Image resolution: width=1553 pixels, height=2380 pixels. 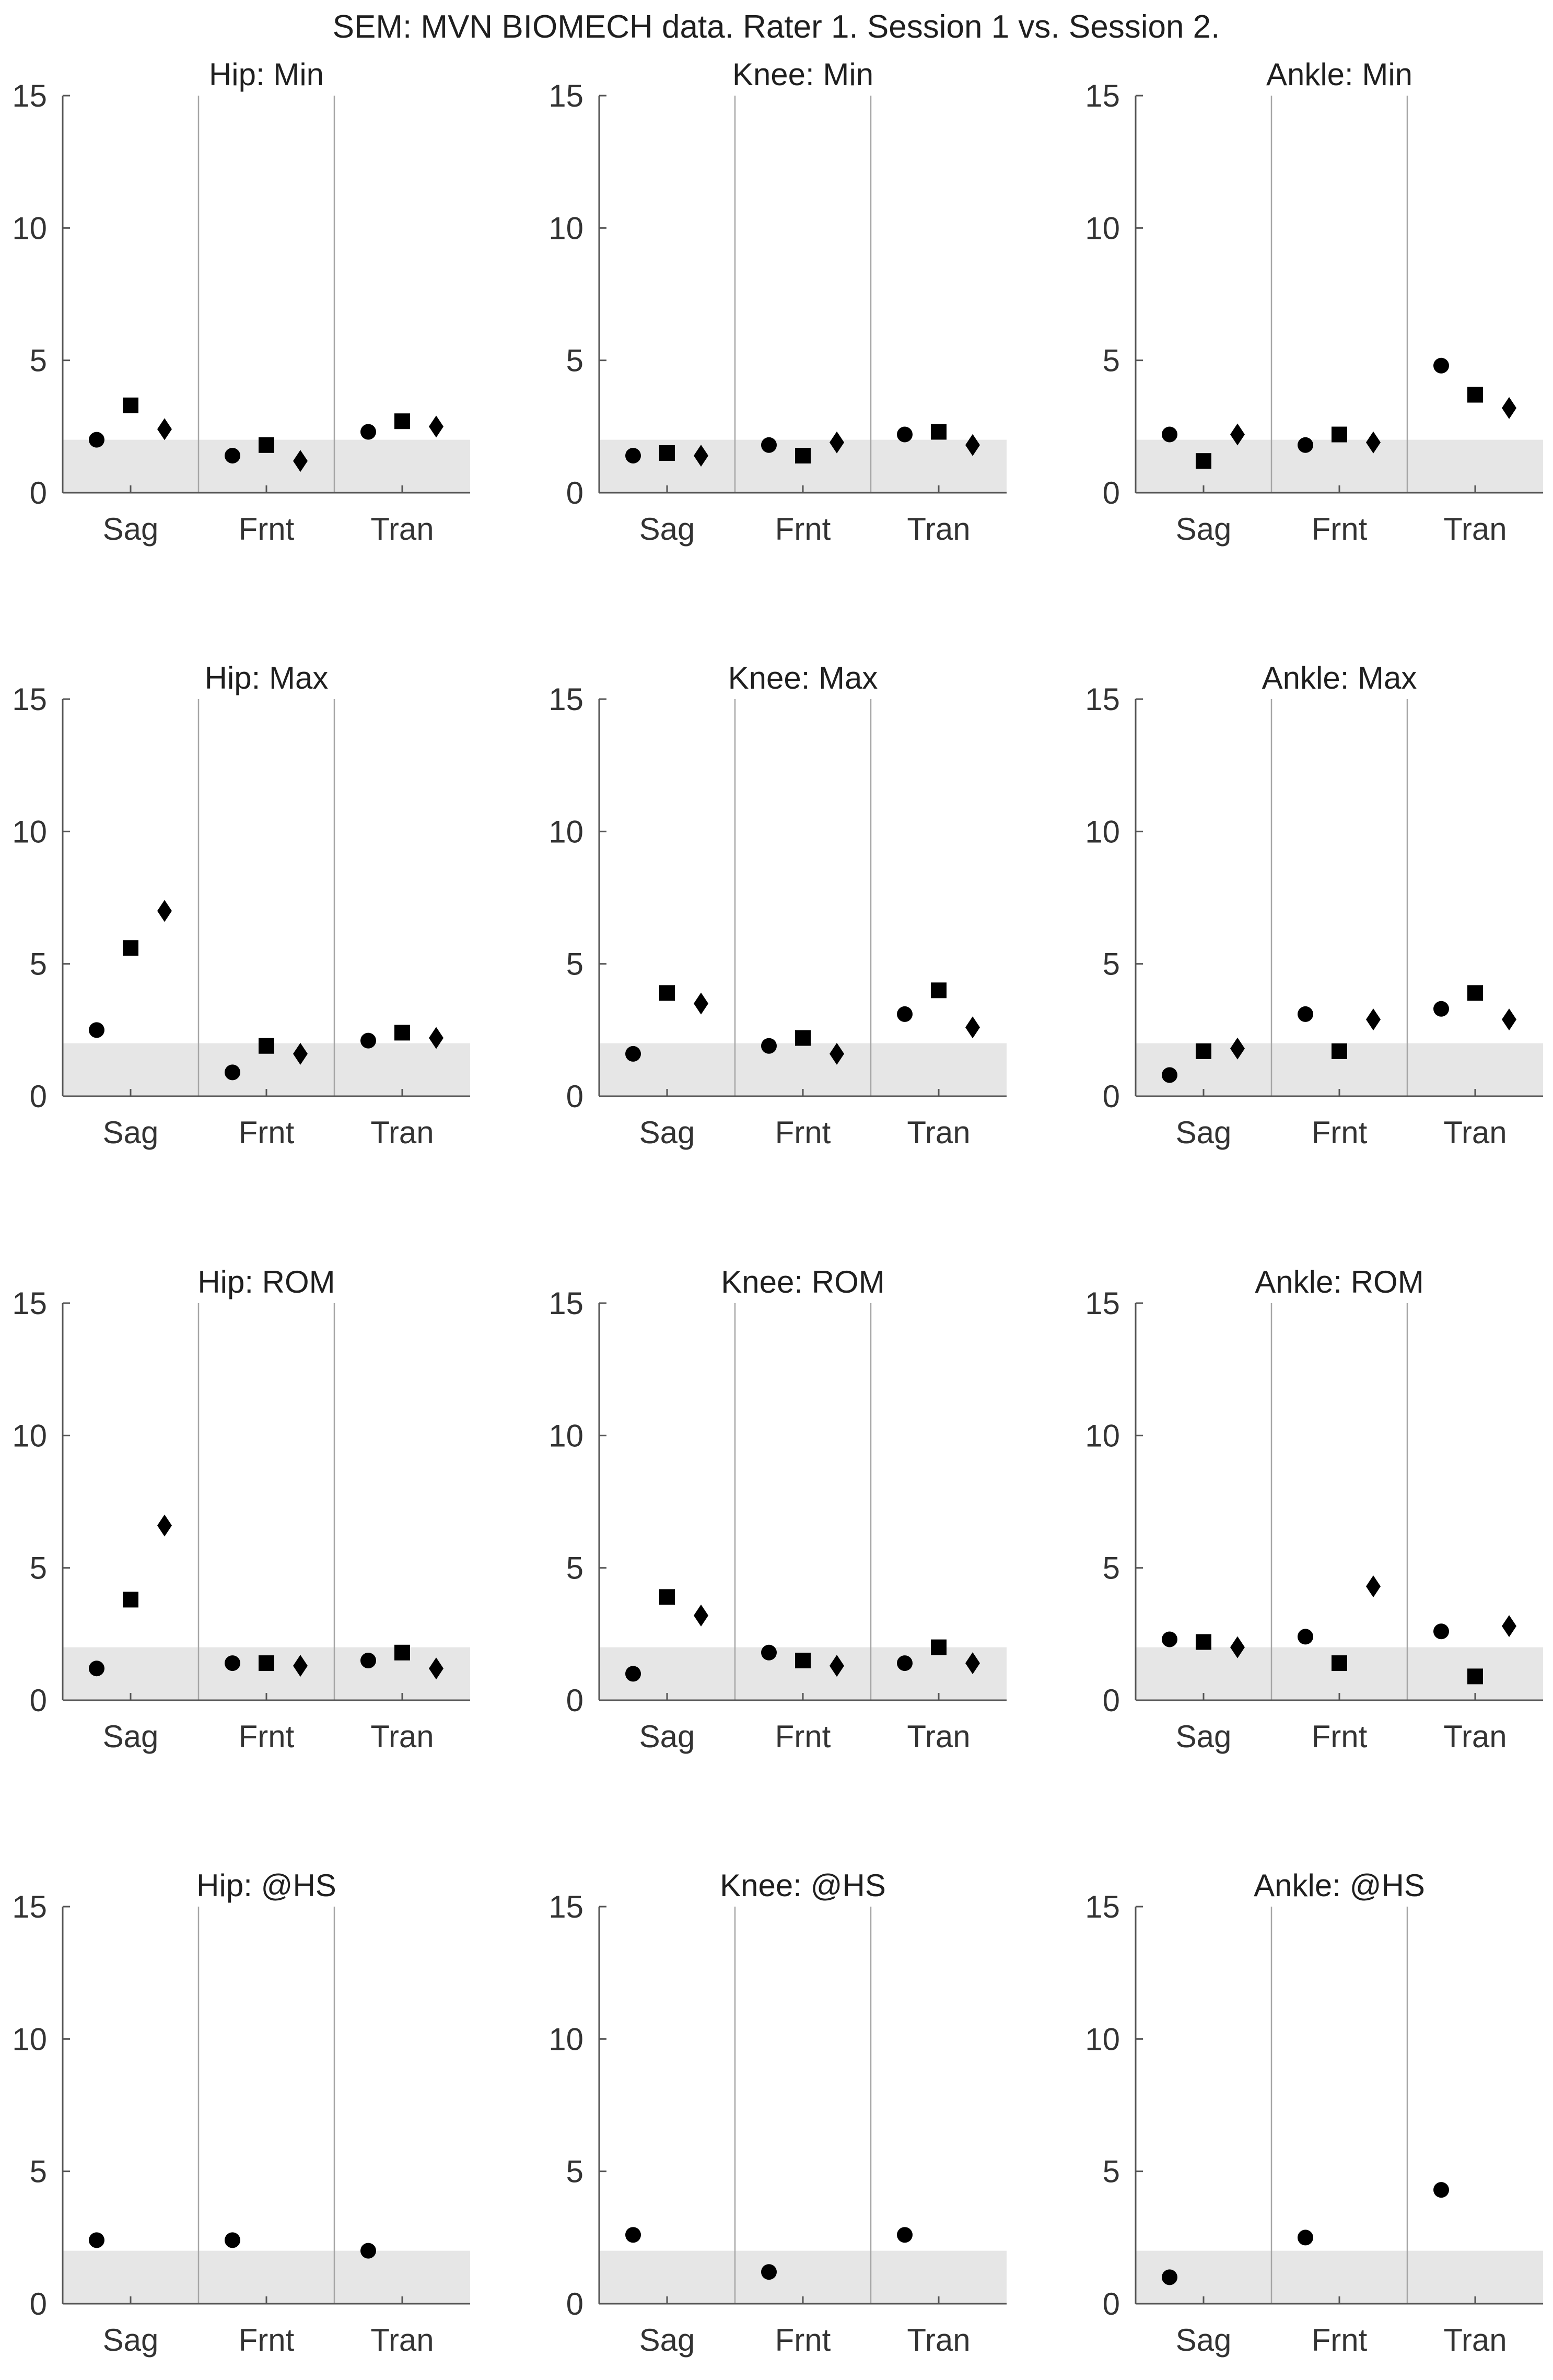 I want to click on panel-title: Knee: @HS, so click(x=803, y=1885).